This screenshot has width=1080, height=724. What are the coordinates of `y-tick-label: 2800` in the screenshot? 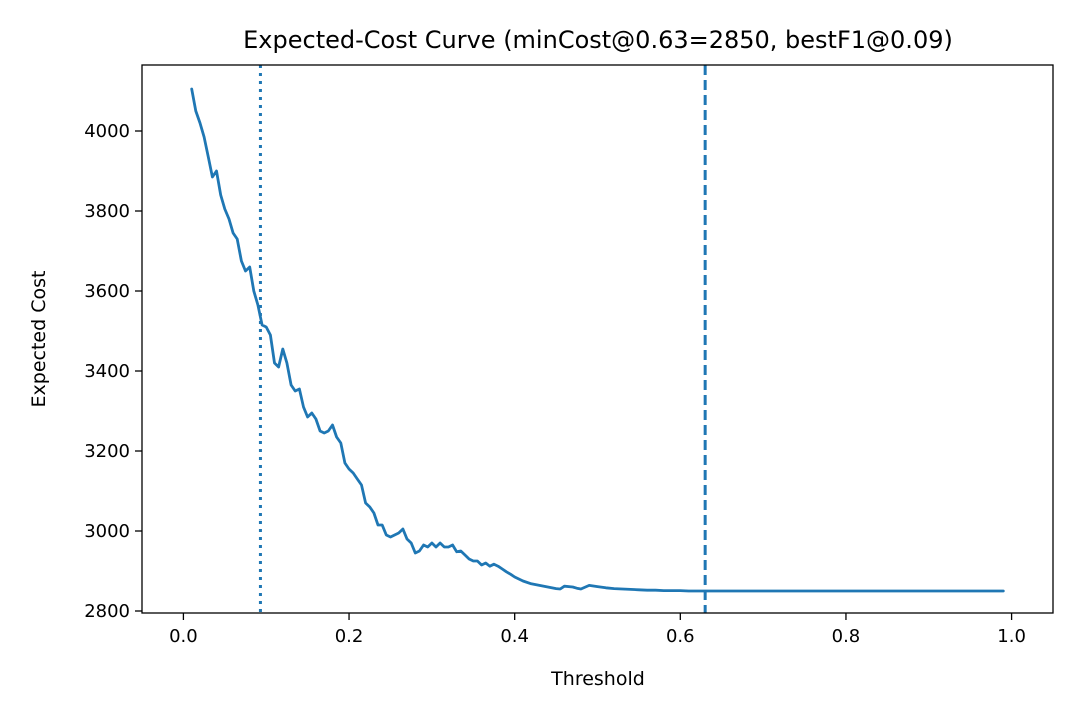 It's located at (107, 611).